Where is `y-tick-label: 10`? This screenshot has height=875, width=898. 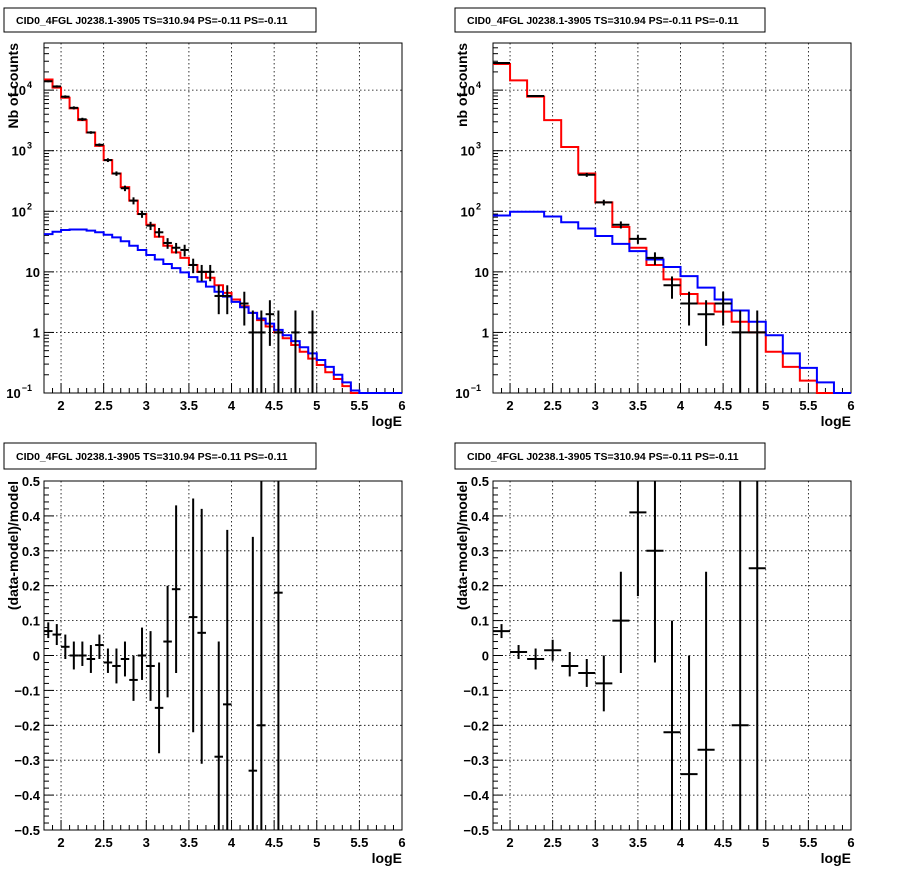 y-tick-label: 10 is located at coordinates (33, 272).